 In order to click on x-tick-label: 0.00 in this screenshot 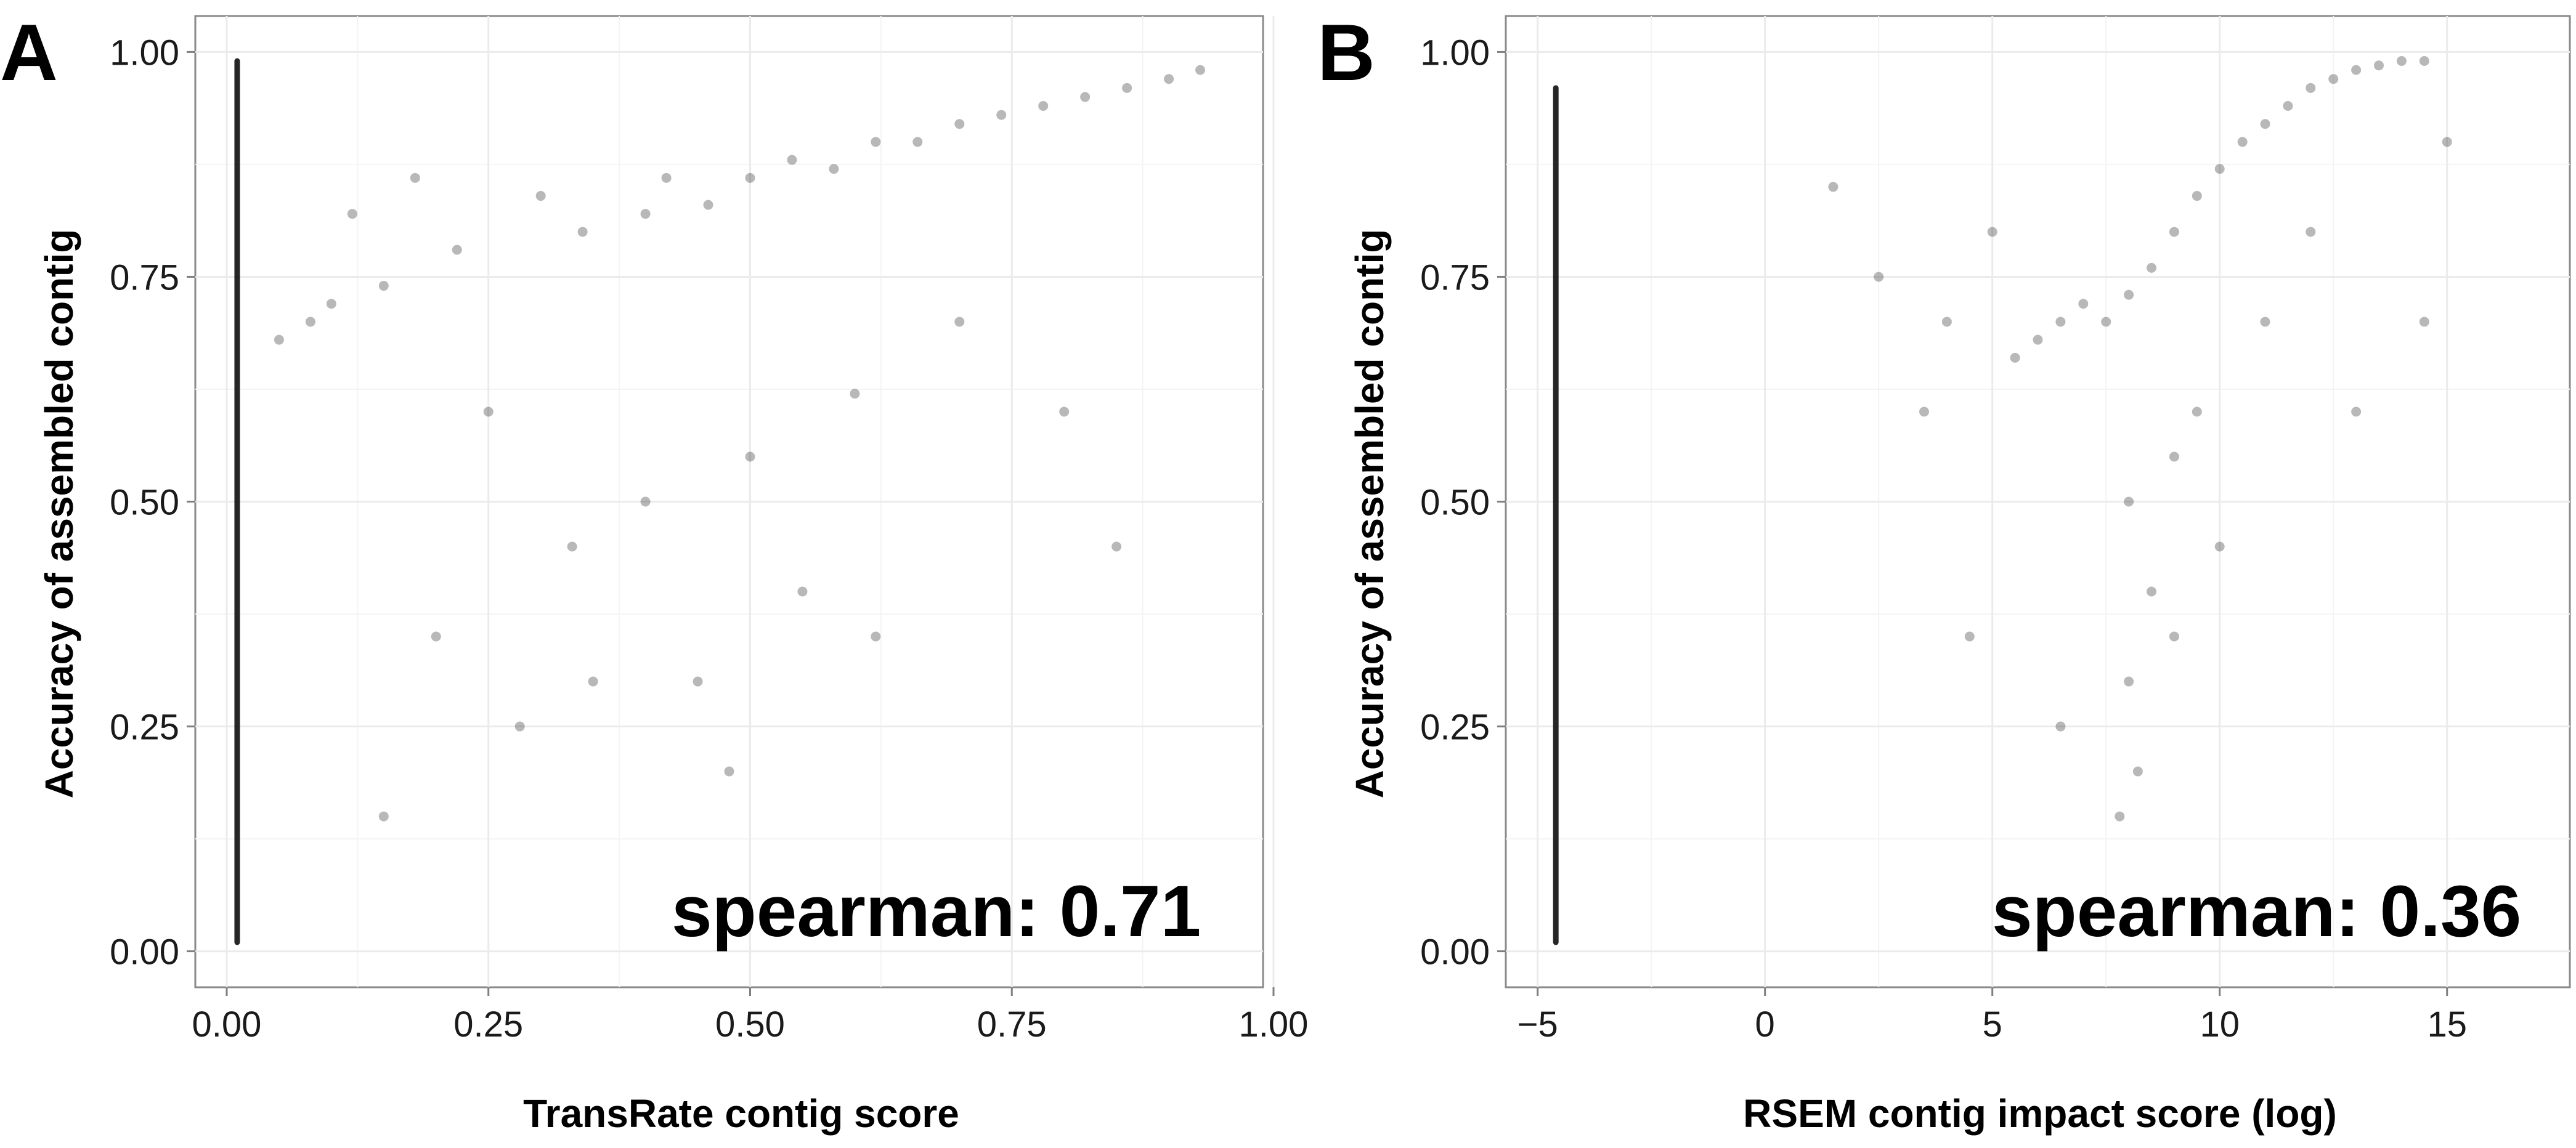, I will do `click(227, 1024)`.